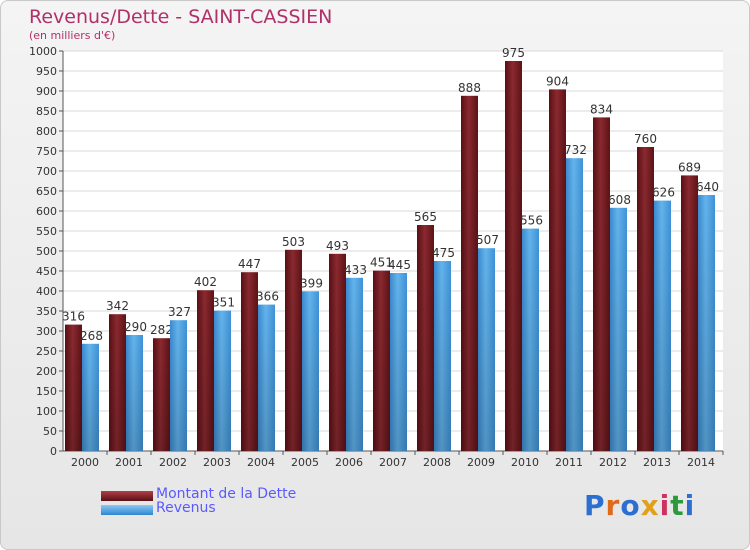 The height and width of the screenshot is (550, 750). What do you see at coordinates (487, 240) in the screenshot?
I see `revenue-value-label: 507` at bounding box center [487, 240].